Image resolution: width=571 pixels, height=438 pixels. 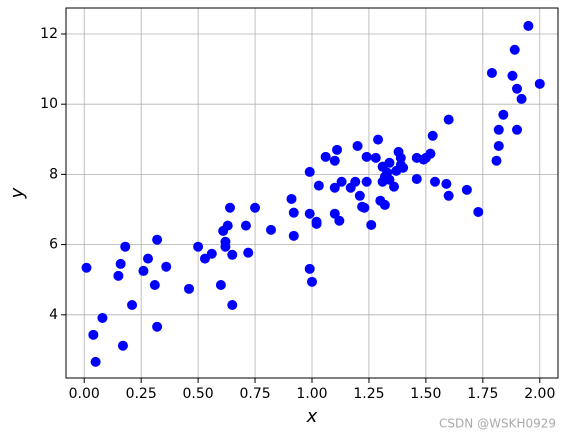 What do you see at coordinates (141, 394) in the screenshot?
I see `x-tick-label: 0.25` at bounding box center [141, 394].